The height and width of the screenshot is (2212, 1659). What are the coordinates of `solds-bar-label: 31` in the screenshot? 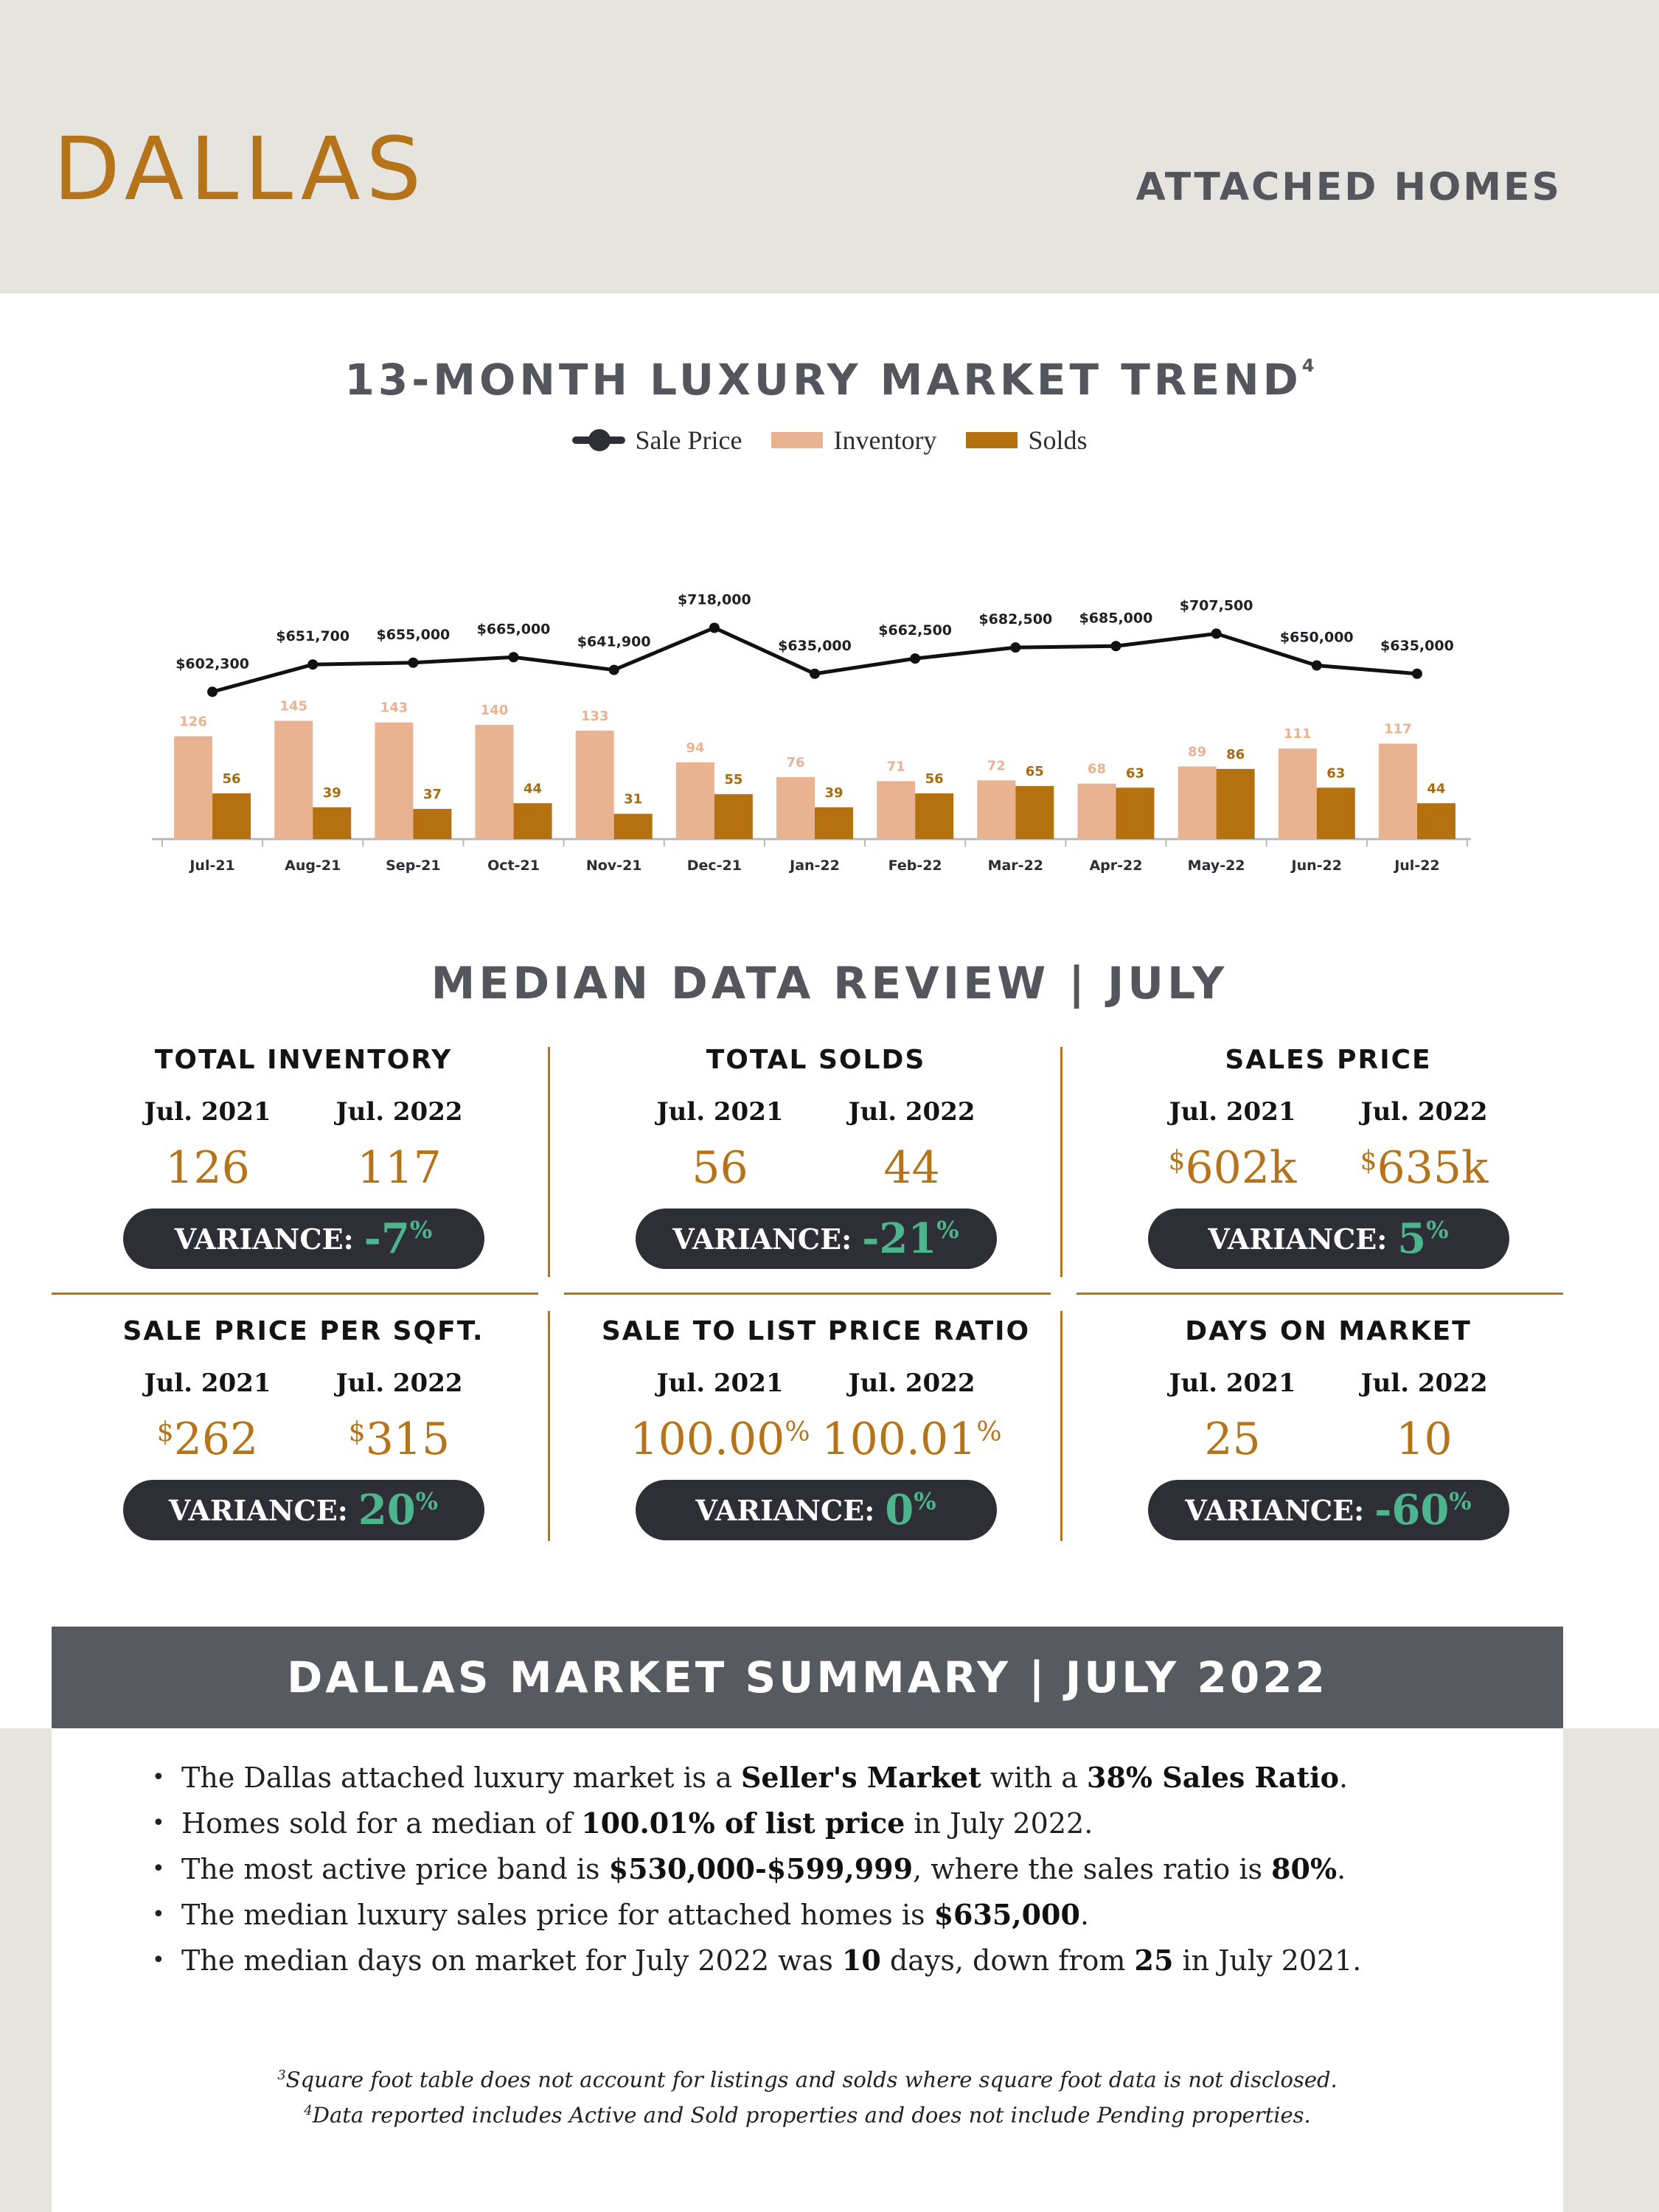 It's located at (633, 799).